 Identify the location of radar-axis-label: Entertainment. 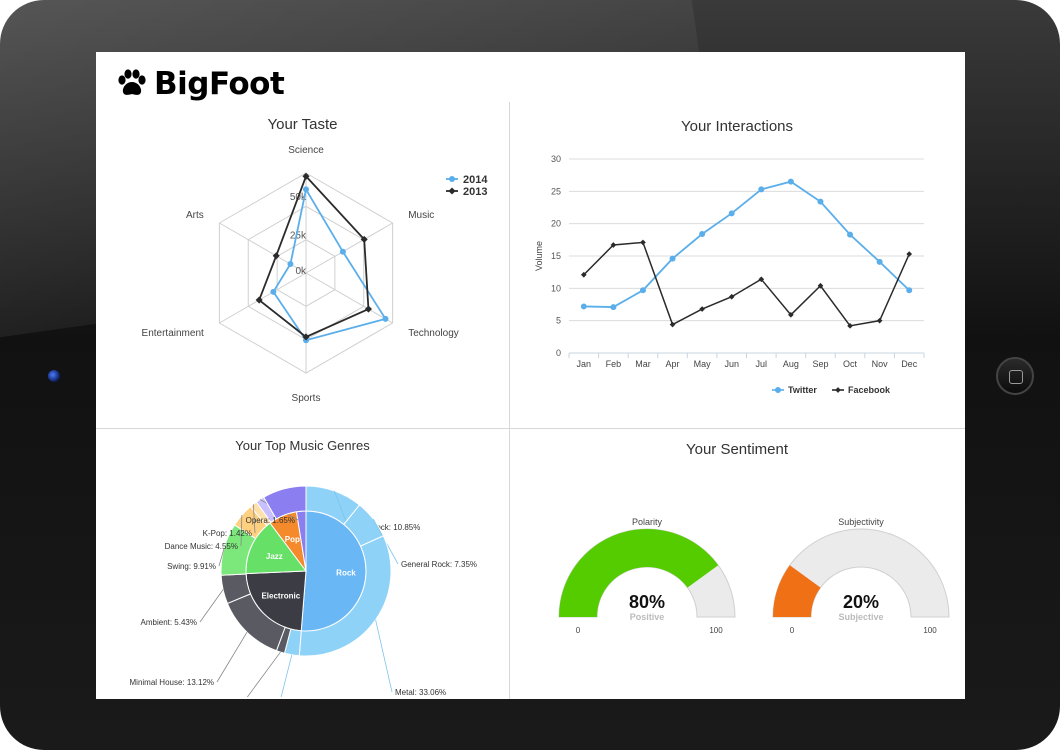
(173, 333).